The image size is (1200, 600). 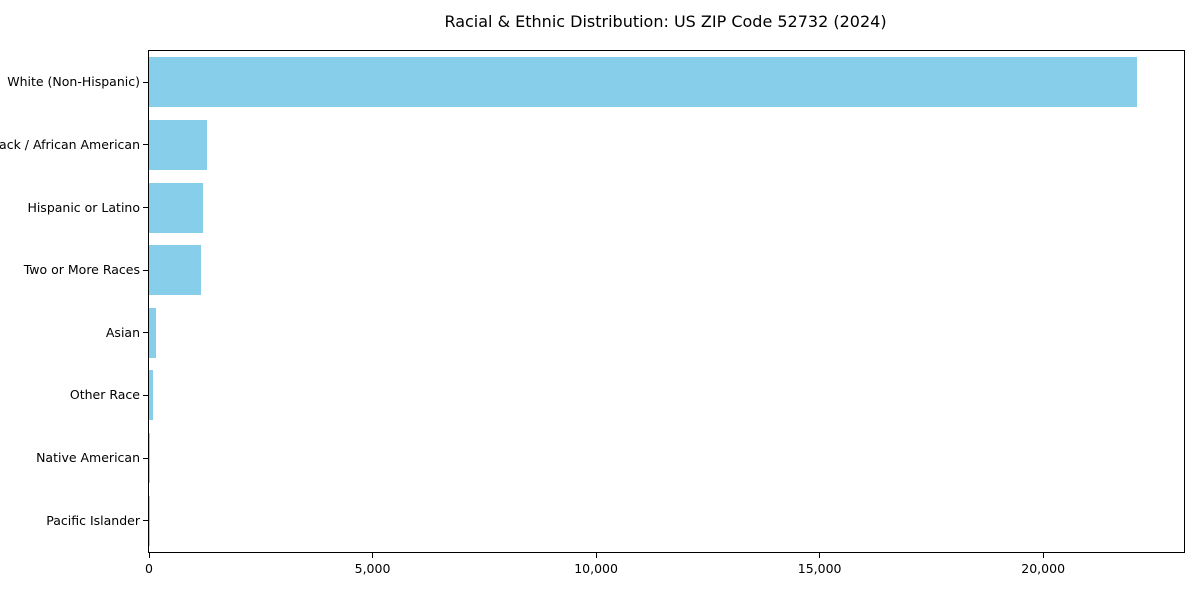 What do you see at coordinates (83, 207) in the screenshot?
I see `y-axis-category-label: Hispanic or Latino` at bounding box center [83, 207].